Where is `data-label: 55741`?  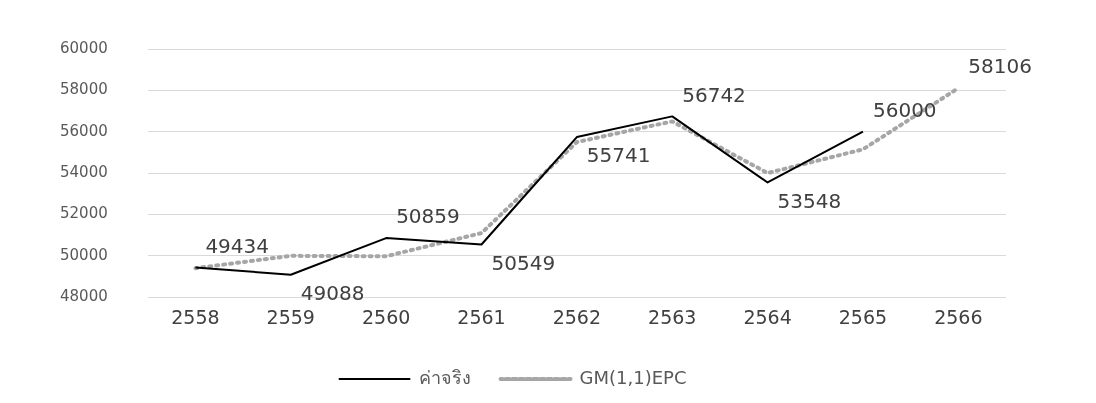
data-label: 55741 is located at coordinates (618, 155).